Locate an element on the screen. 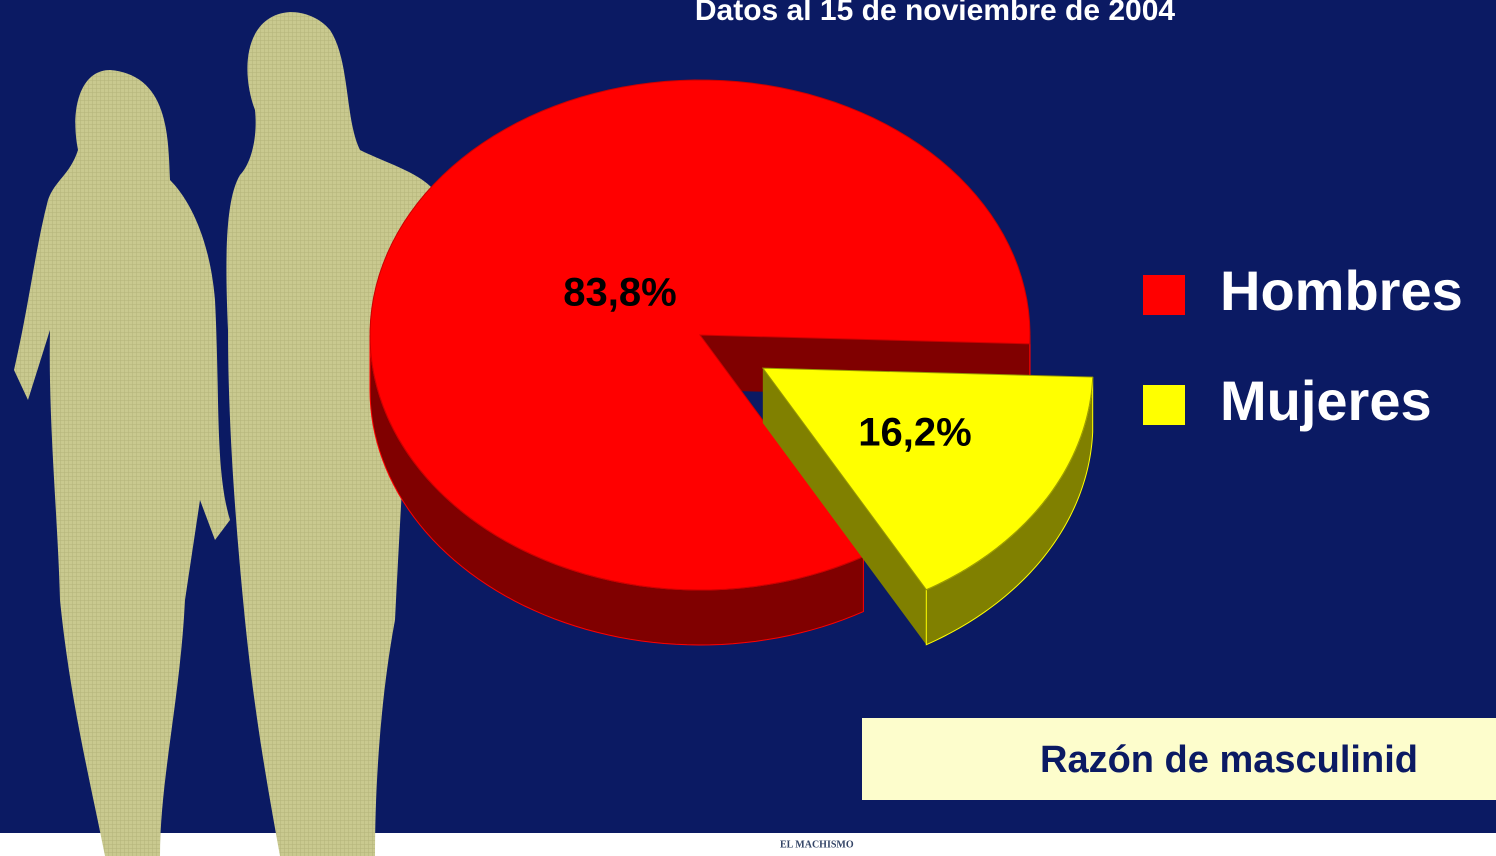  legend-label: Mujeres is located at coordinates (1326, 400).